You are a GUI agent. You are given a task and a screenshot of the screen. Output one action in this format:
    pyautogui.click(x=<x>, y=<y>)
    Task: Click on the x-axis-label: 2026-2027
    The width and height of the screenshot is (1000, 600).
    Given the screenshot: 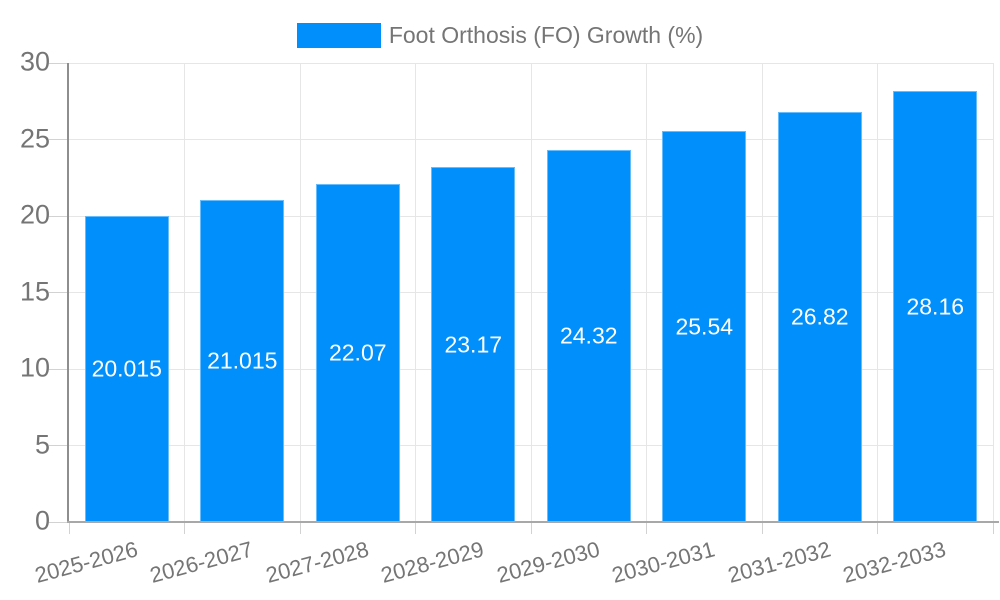 What is the action you would take?
    pyautogui.click(x=201, y=562)
    